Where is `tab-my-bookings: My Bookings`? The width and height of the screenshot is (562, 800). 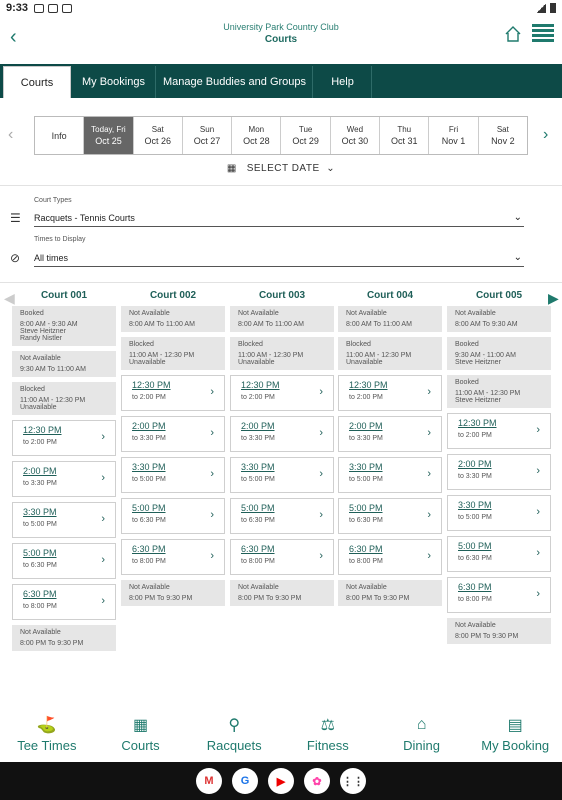
tab-my-bookings: My Bookings is located at coordinates (114, 82).